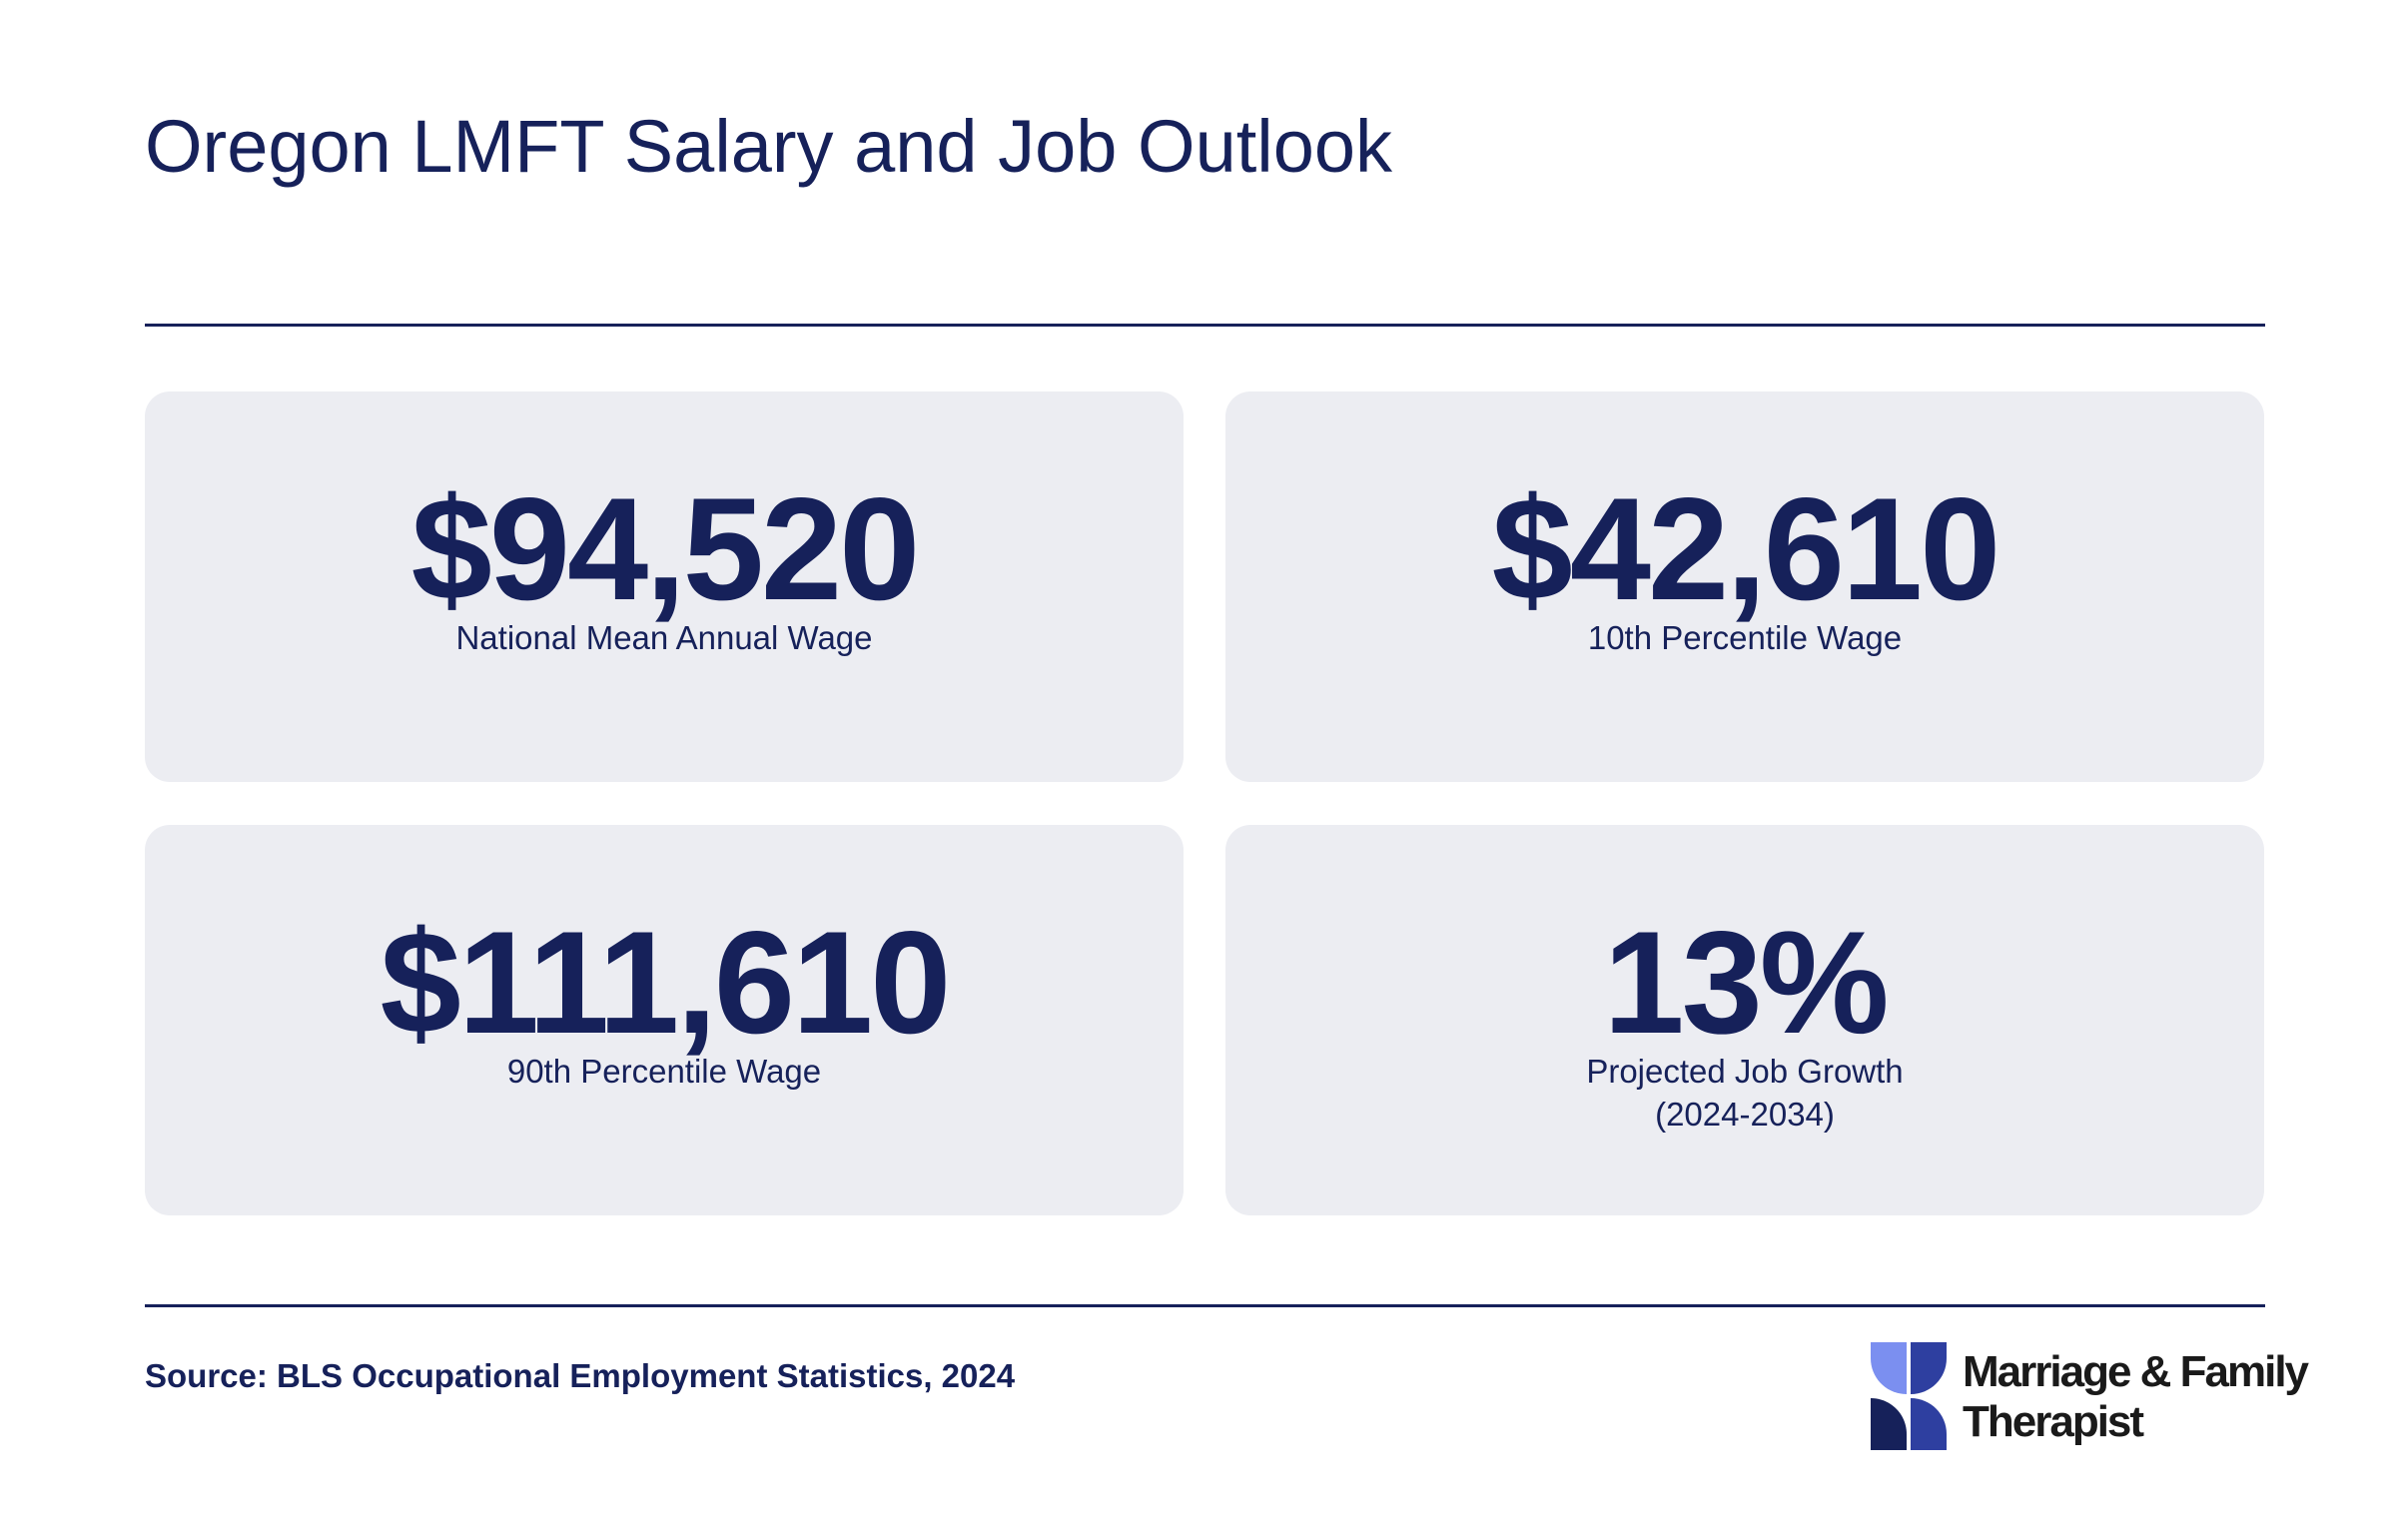 This screenshot has width=2397, height=1540. I want to click on stat-label: 10th Percentile Wage, so click(1745, 638).